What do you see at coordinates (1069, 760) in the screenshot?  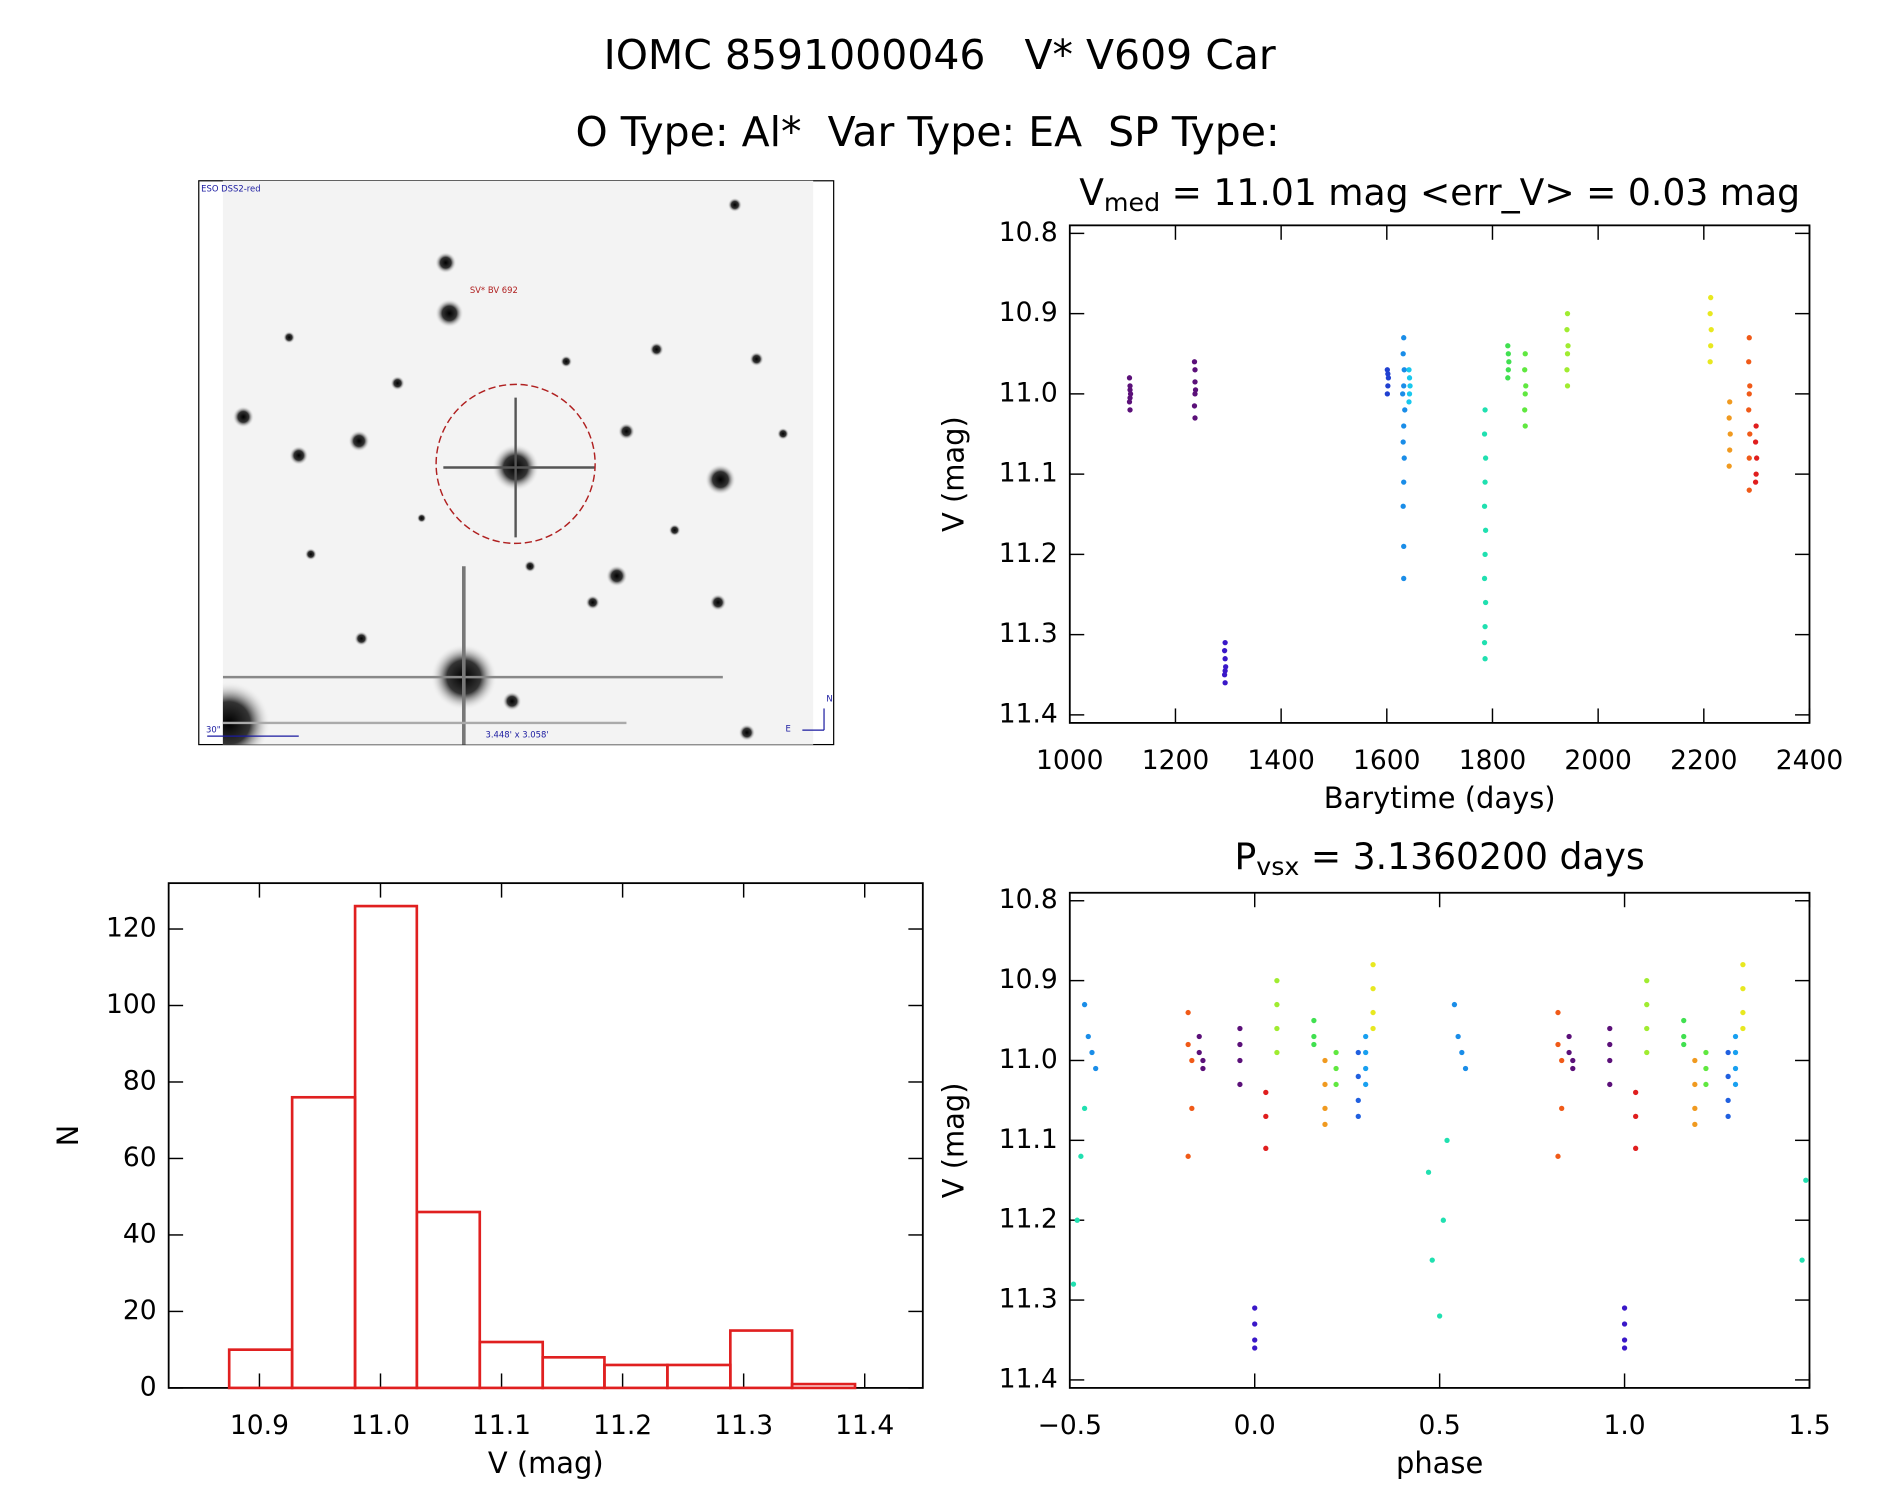 I see `x-tick-label: 1000` at bounding box center [1069, 760].